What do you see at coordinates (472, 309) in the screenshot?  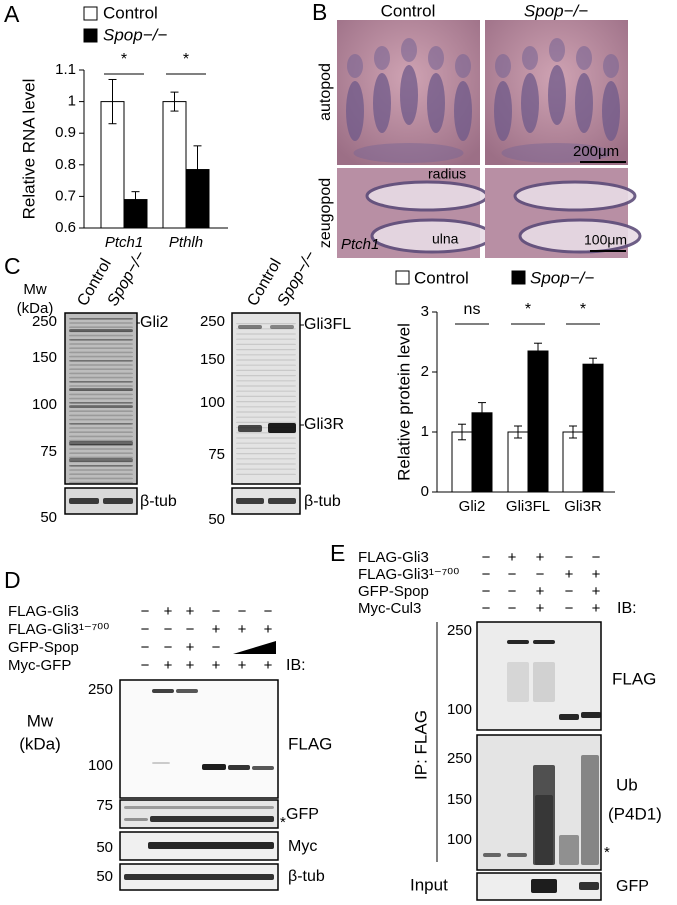 I see `significance: ns` at bounding box center [472, 309].